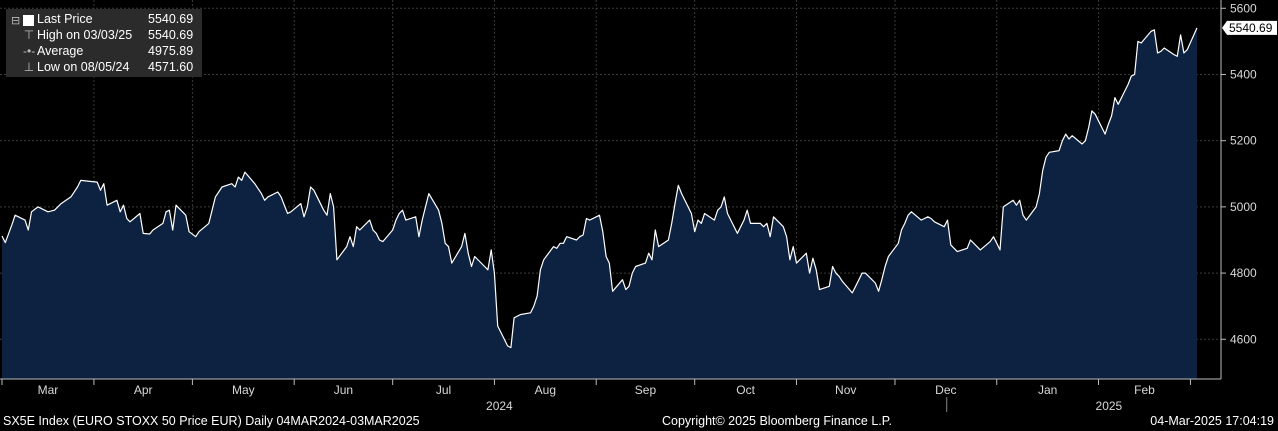 The height and width of the screenshot is (431, 1278). I want to click on legend-item-last-price: ⊟ Last Price 5540.69, so click(104, 20).